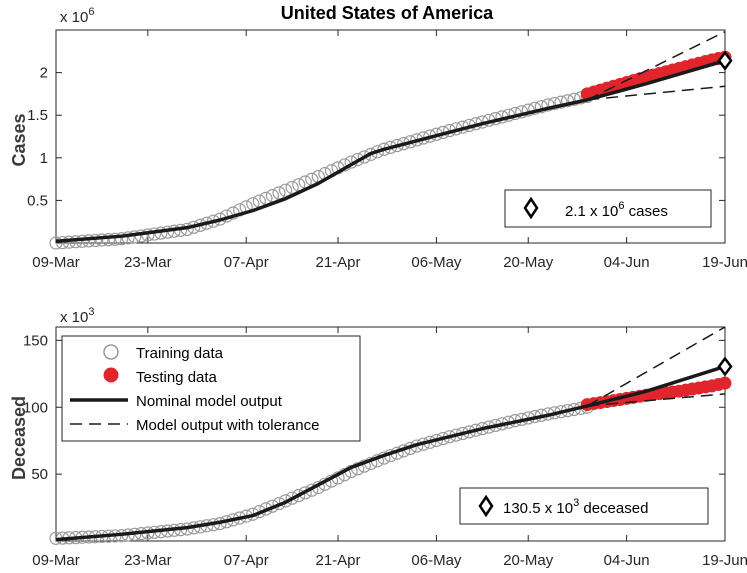  Describe the element at coordinates (180, 353) in the screenshot. I see `legend-training-label: Training data` at that location.